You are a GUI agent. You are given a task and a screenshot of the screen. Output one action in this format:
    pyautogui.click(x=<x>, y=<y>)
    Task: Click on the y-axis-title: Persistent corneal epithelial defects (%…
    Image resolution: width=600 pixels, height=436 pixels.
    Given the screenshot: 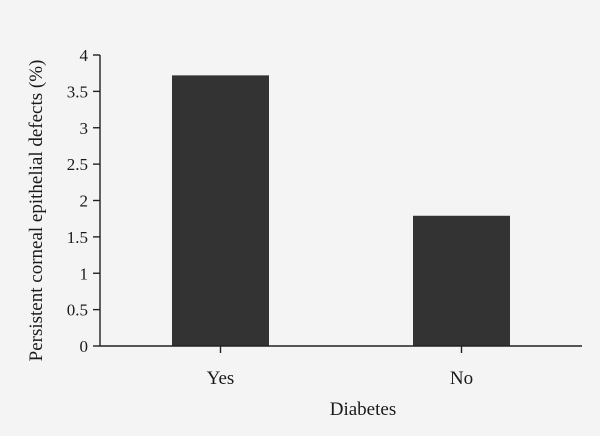 What is the action you would take?
    pyautogui.click(x=36, y=211)
    